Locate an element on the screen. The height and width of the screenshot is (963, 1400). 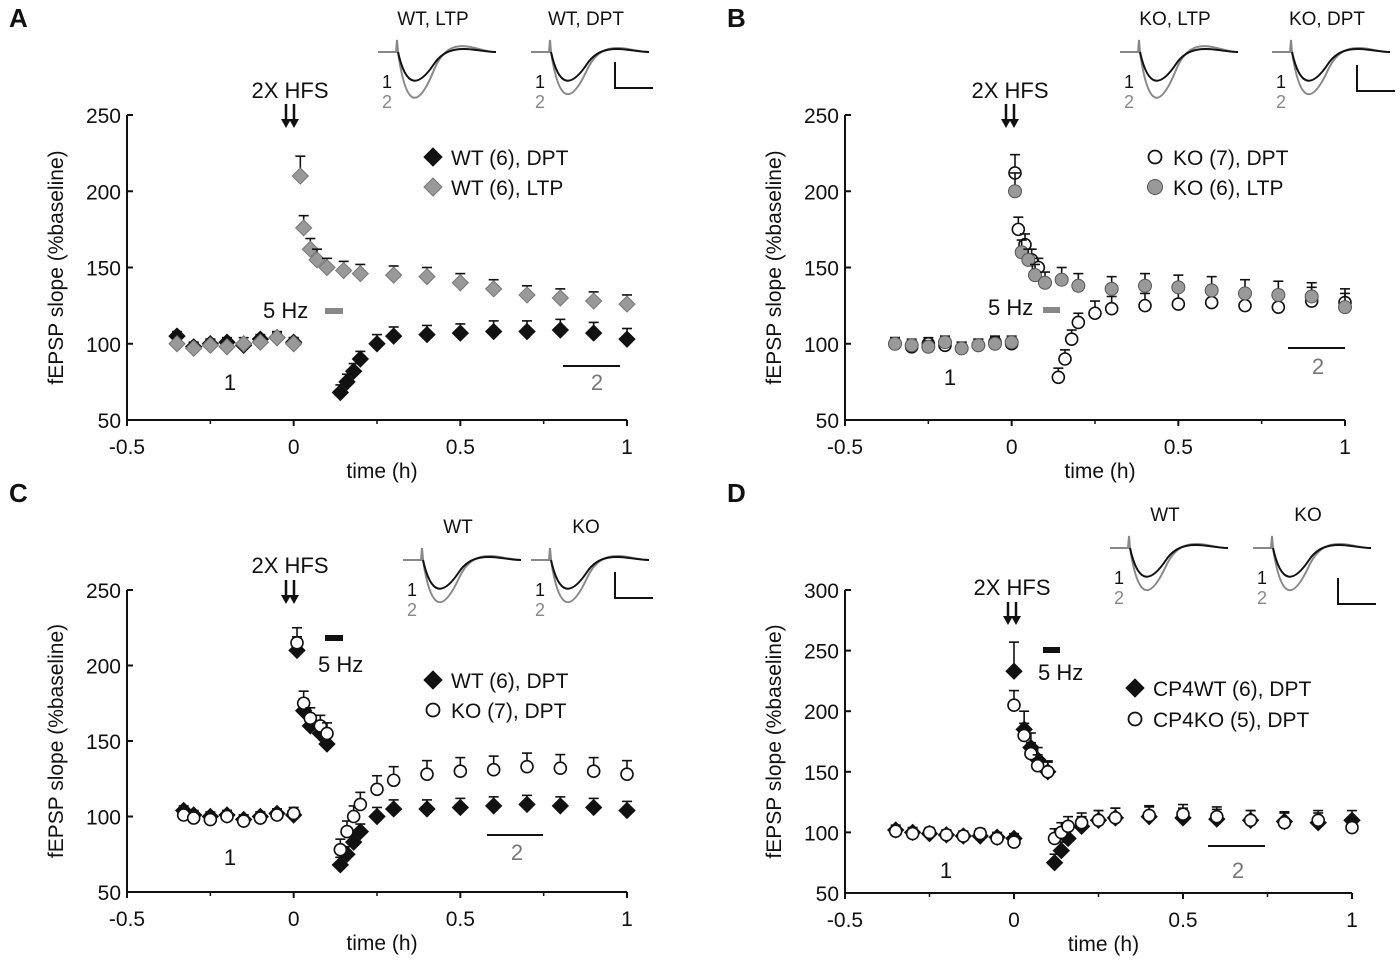
legend-entry-label: KO (7), DPT is located at coordinates (509, 711).